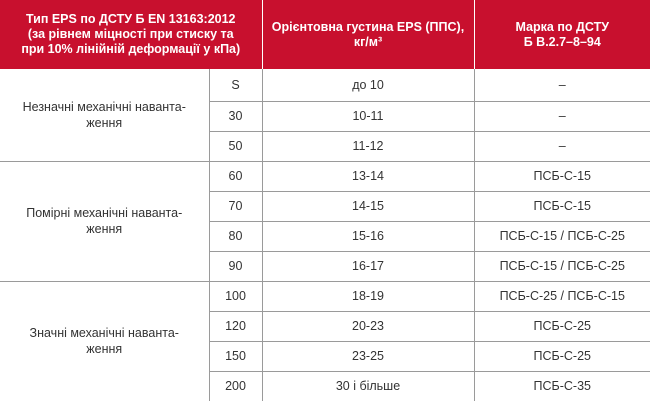  I want to click on cell-density: 13-14, so click(368, 176).